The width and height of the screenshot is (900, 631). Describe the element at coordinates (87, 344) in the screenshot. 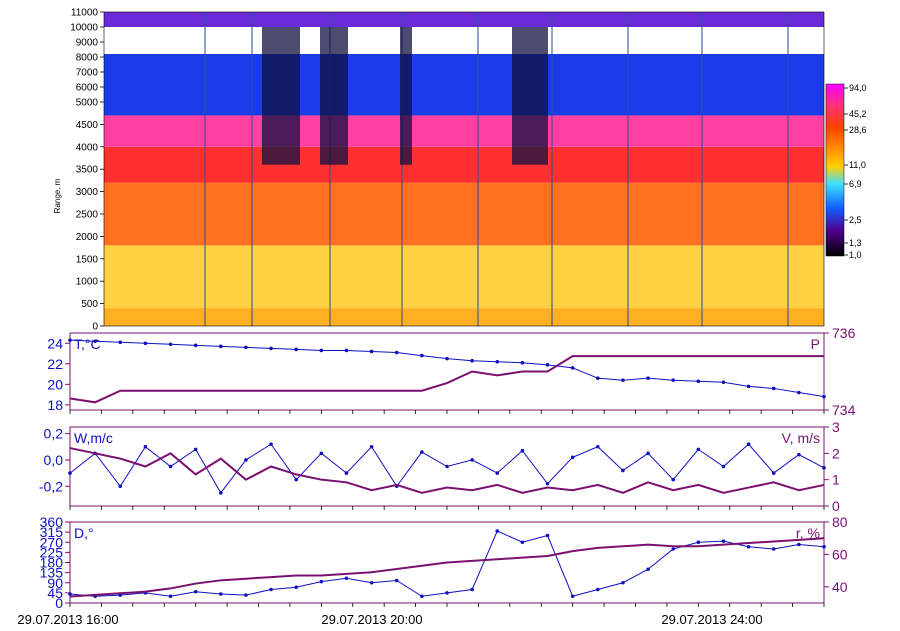

I see `panel1-left-axis-label: T,°C` at that location.